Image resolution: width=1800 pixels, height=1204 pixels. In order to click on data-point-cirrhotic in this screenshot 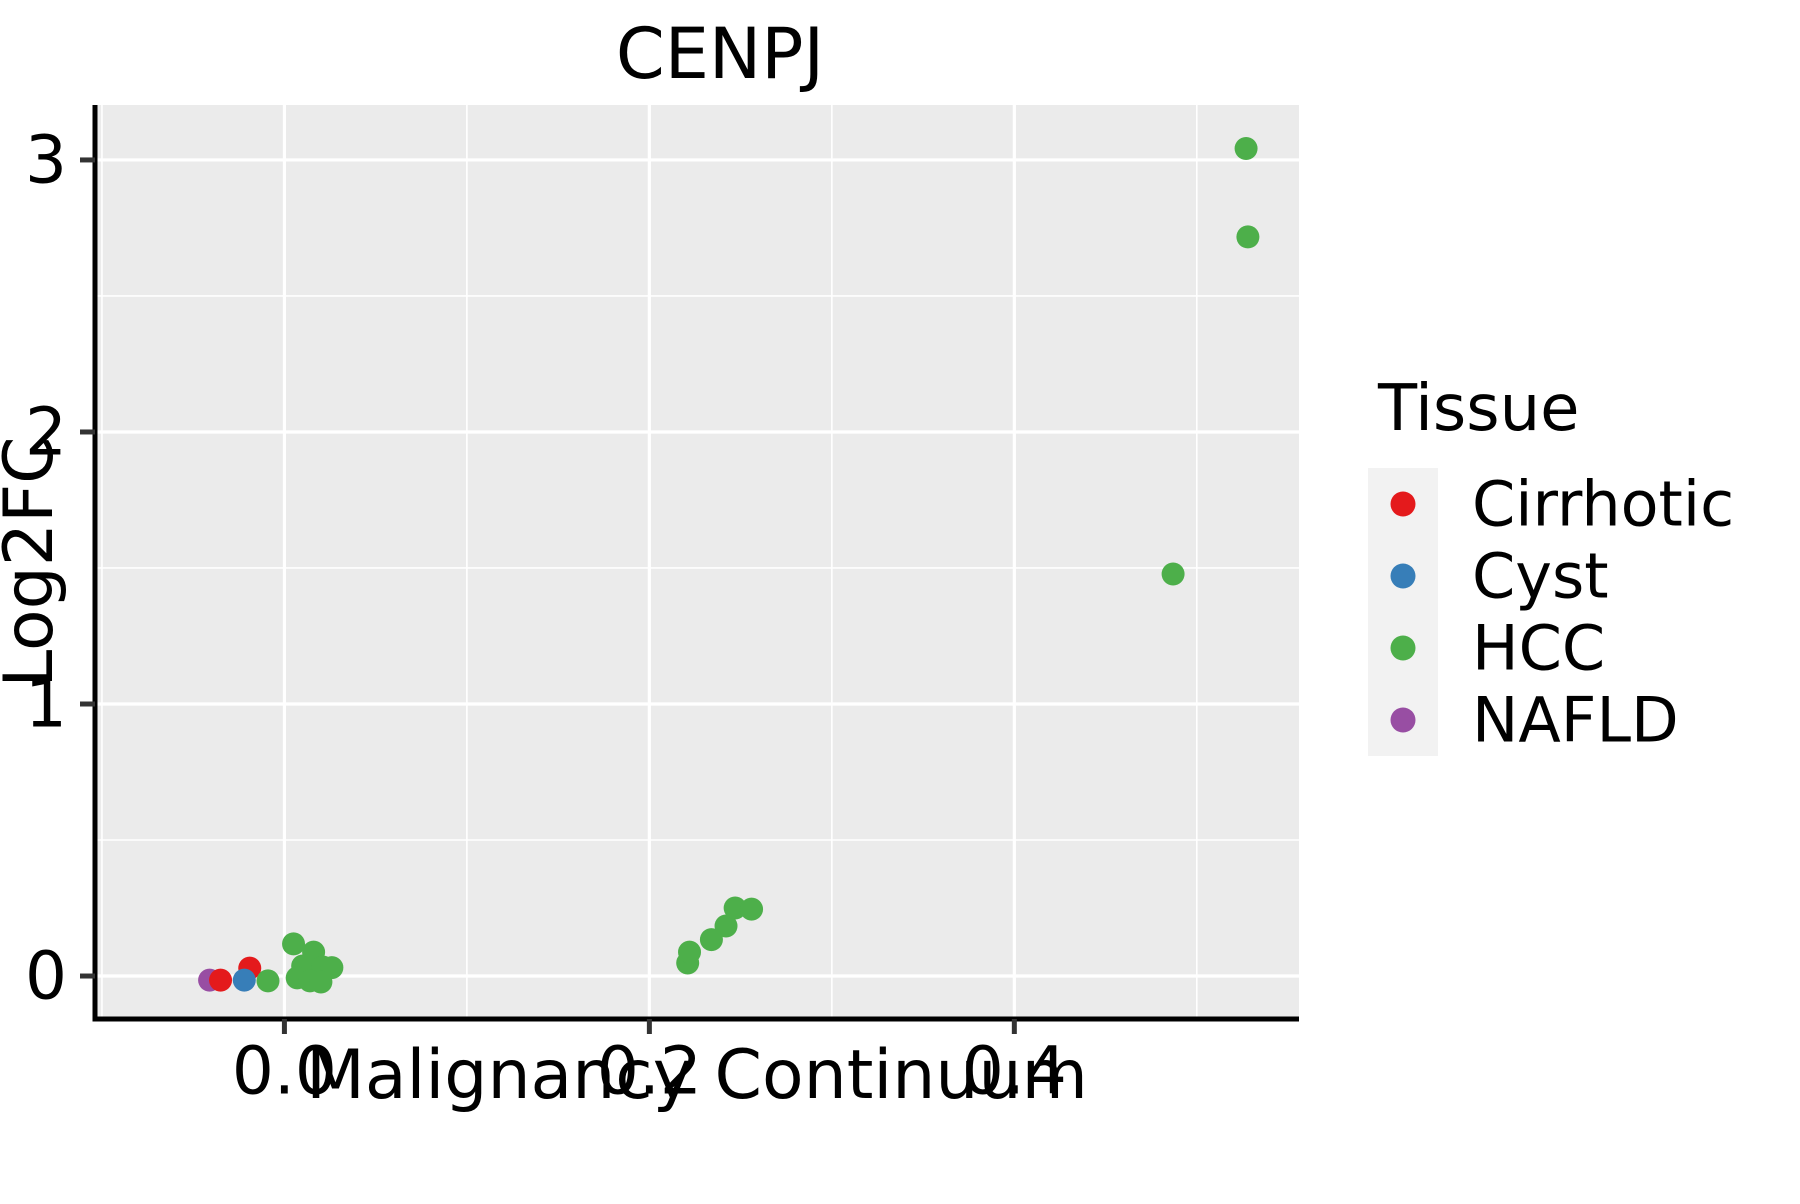, I will do `click(221, 980)`.